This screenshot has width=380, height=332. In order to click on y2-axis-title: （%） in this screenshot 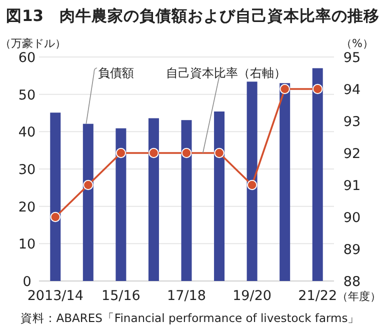, I will do `click(357, 43)`.